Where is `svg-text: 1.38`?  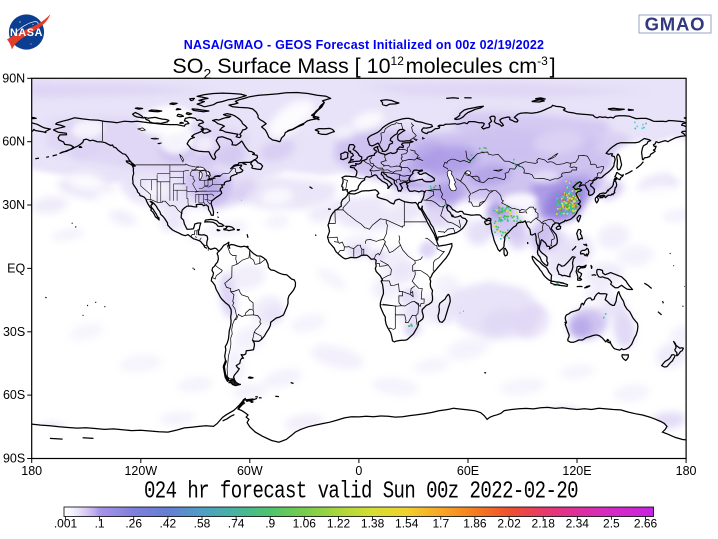
svg-text: 1.38 is located at coordinates (373, 524).